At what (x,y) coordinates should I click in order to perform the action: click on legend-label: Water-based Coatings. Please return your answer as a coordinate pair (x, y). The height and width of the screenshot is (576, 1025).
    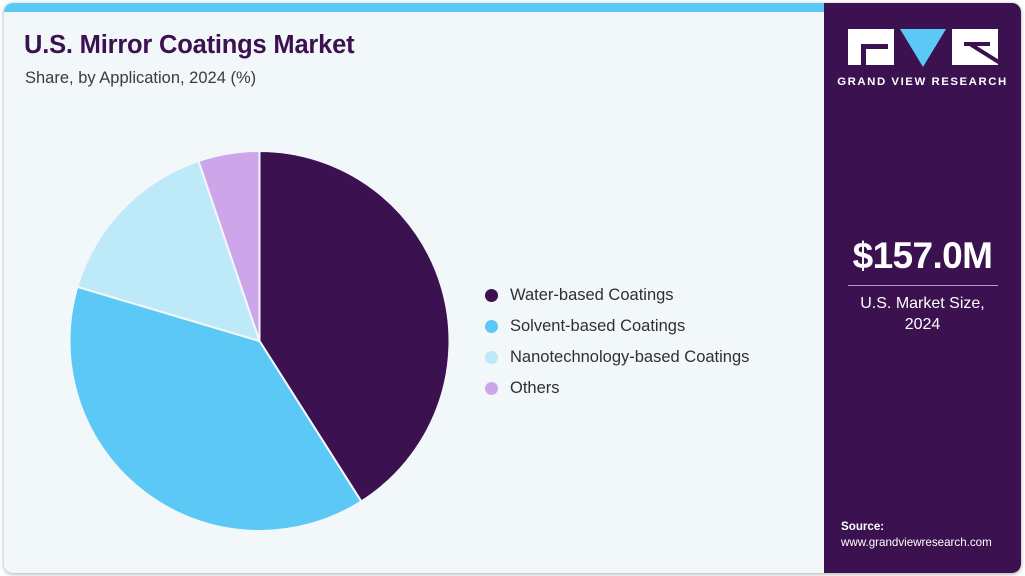
    Looking at the image, I should click on (592, 295).